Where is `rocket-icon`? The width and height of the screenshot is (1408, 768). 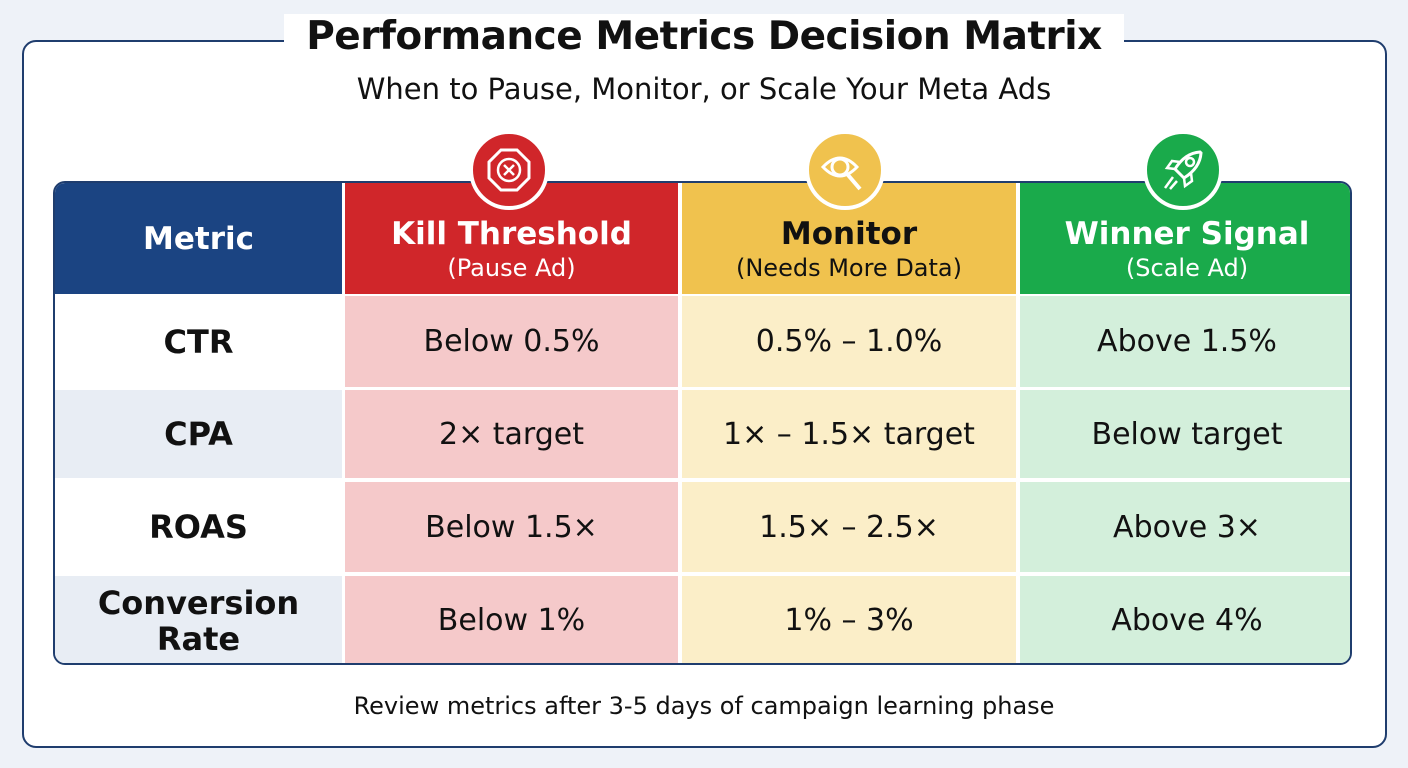 rocket-icon is located at coordinates (1183, 170).